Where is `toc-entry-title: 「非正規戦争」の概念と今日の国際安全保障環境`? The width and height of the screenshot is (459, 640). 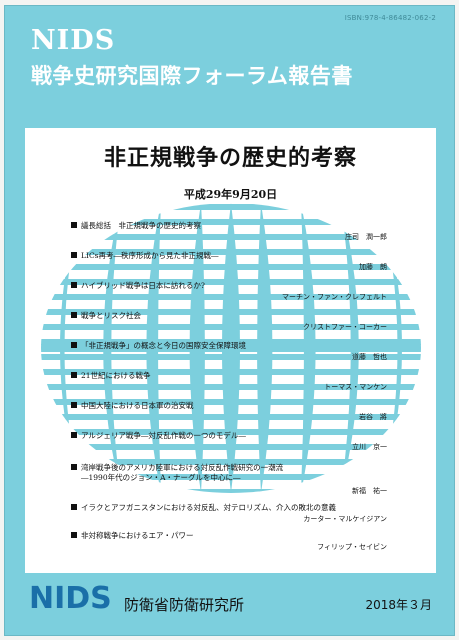
toc-entry-title: 「非正規戦争」の概念と今日の国際安全保障環境 is located at coordinates (158, 345).